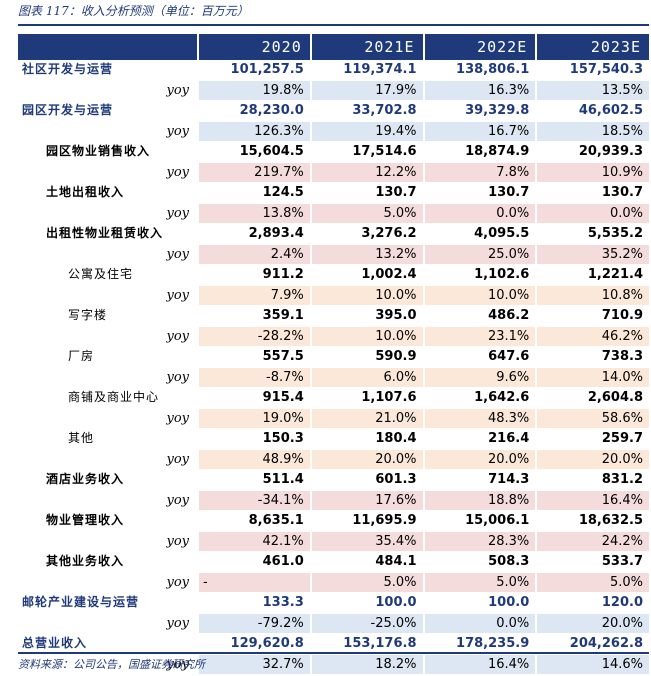  What do you see at coordinates (592, 152) in the screenshot?
I see `value-cell: 20,939.3` at bounding box center [592, 152].